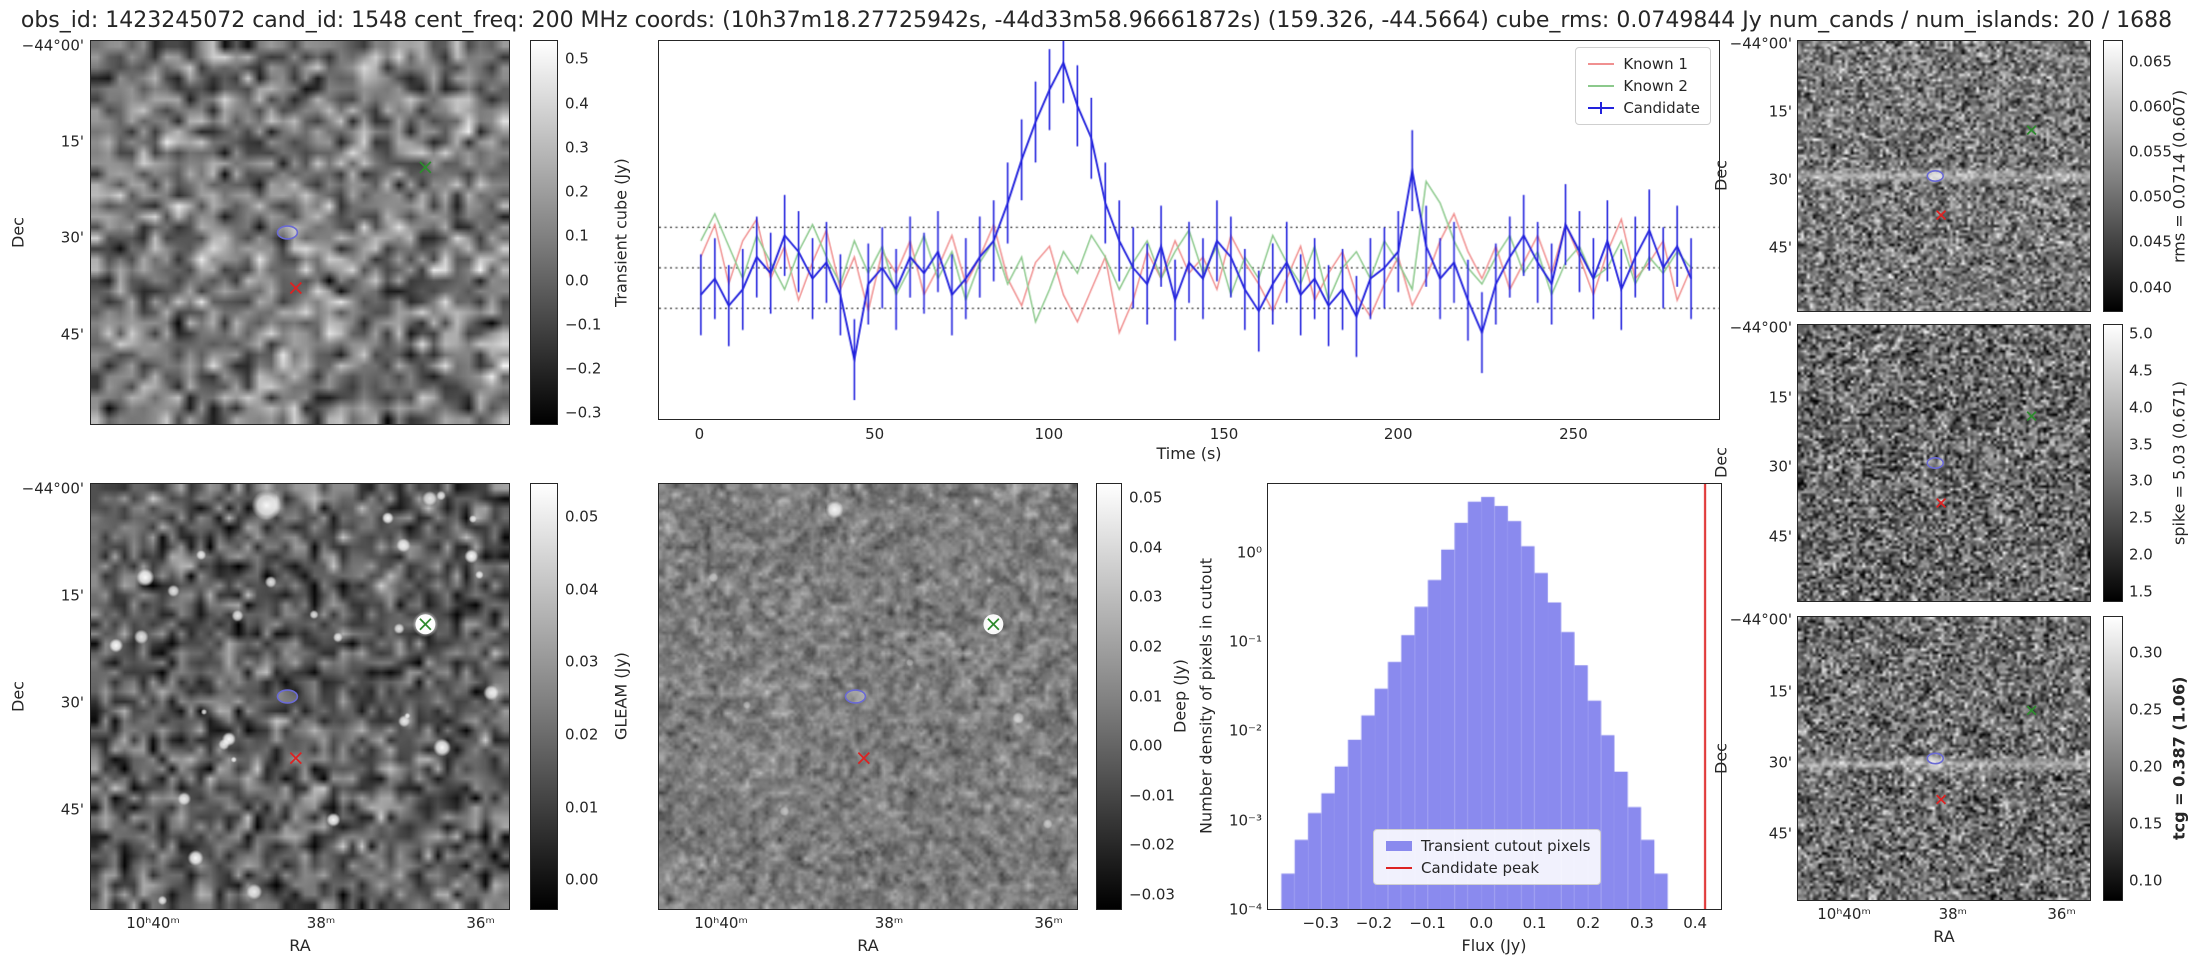 This screenshot has height=960, width=2193. Describe the element at coordinates (868, 945) in the screenshot. I see `deep-ra-axis-label: RA` at that location.